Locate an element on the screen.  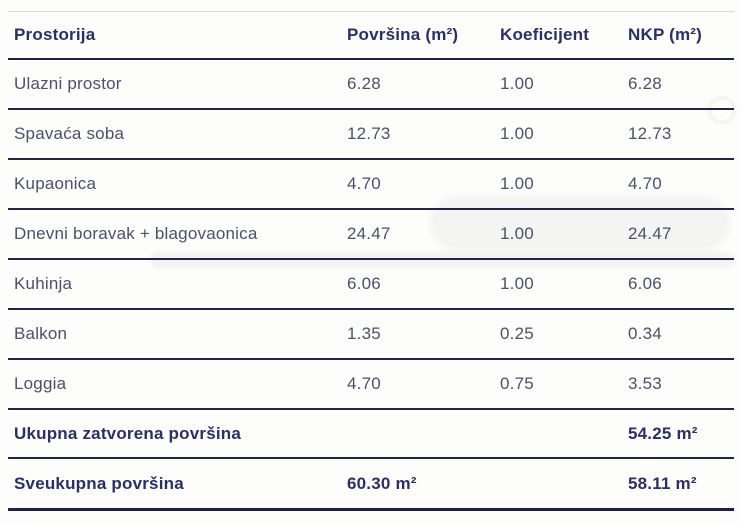
coefficient-cell: 0.75 is located at coordinates (517, 383).